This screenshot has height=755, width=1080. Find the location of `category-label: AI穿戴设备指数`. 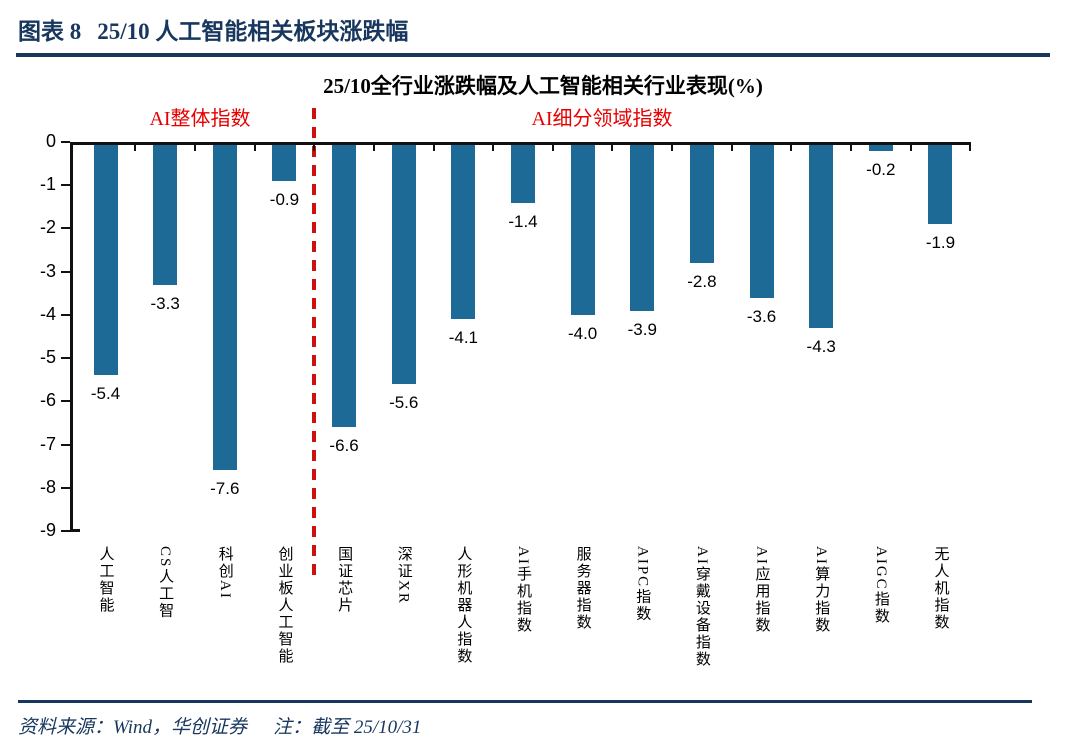

category-label: AI穿戴设备指数 is located at coordinates (701, 607).